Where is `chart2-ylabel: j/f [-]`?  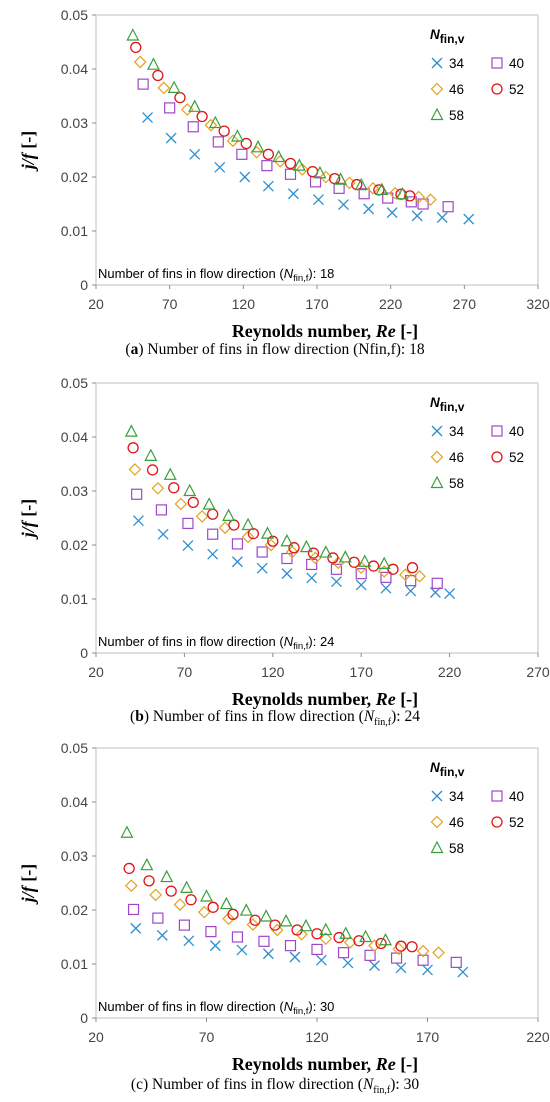
chart2-ylabel: j/f [-] is located at coordinates (28, 884).